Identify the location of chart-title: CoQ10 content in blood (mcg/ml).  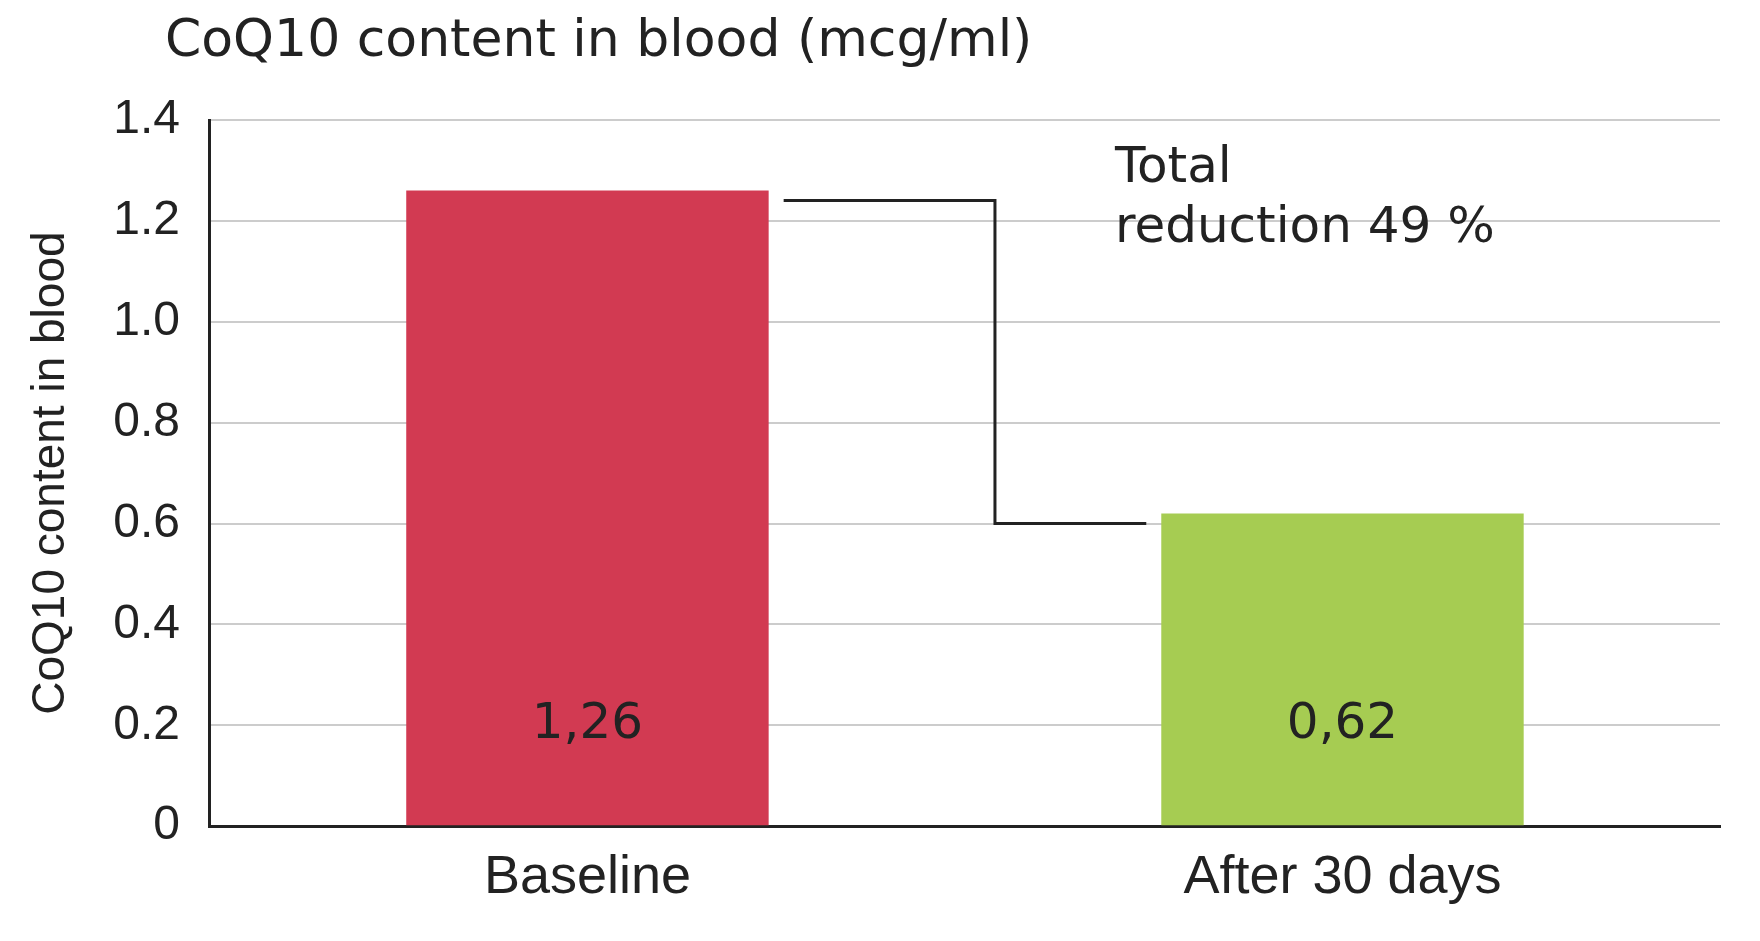
(599, 38).